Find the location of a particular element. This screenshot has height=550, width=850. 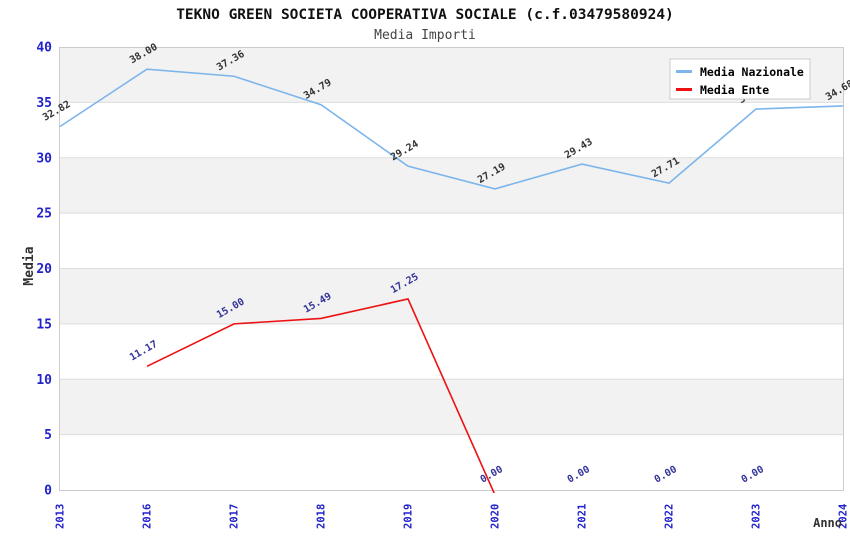

y-tick-label: 30 is located at coordinates (44, 158).